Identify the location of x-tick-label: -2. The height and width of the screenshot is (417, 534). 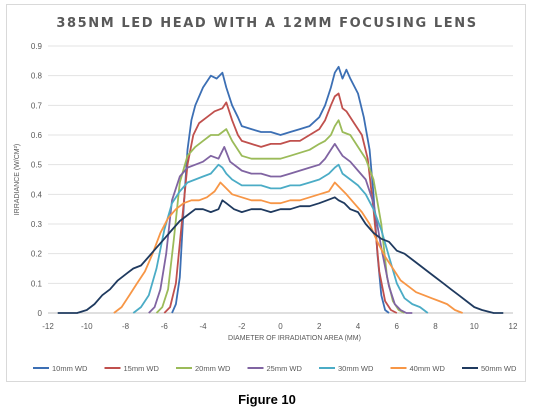
(242, 326).